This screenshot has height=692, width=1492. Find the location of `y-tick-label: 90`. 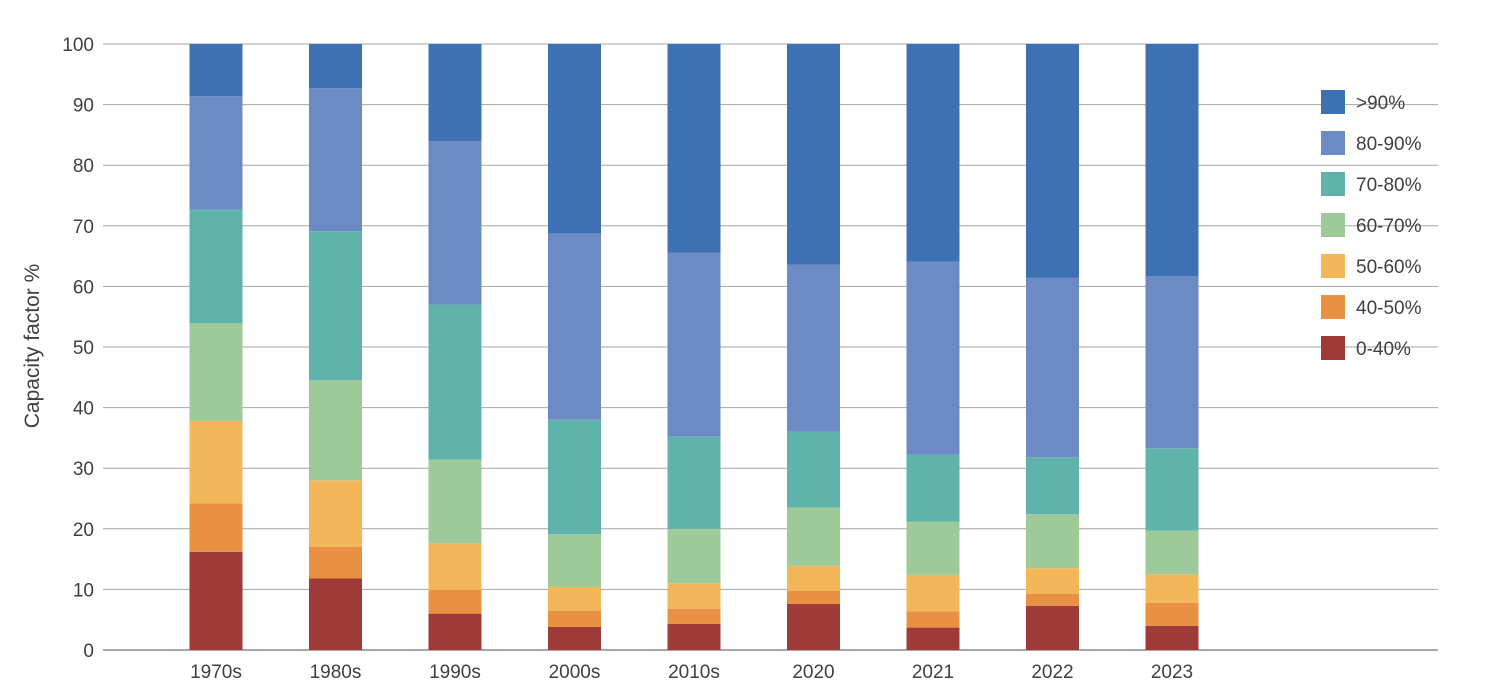

y-tick-label: 90 is located at coordinates (83, 106).